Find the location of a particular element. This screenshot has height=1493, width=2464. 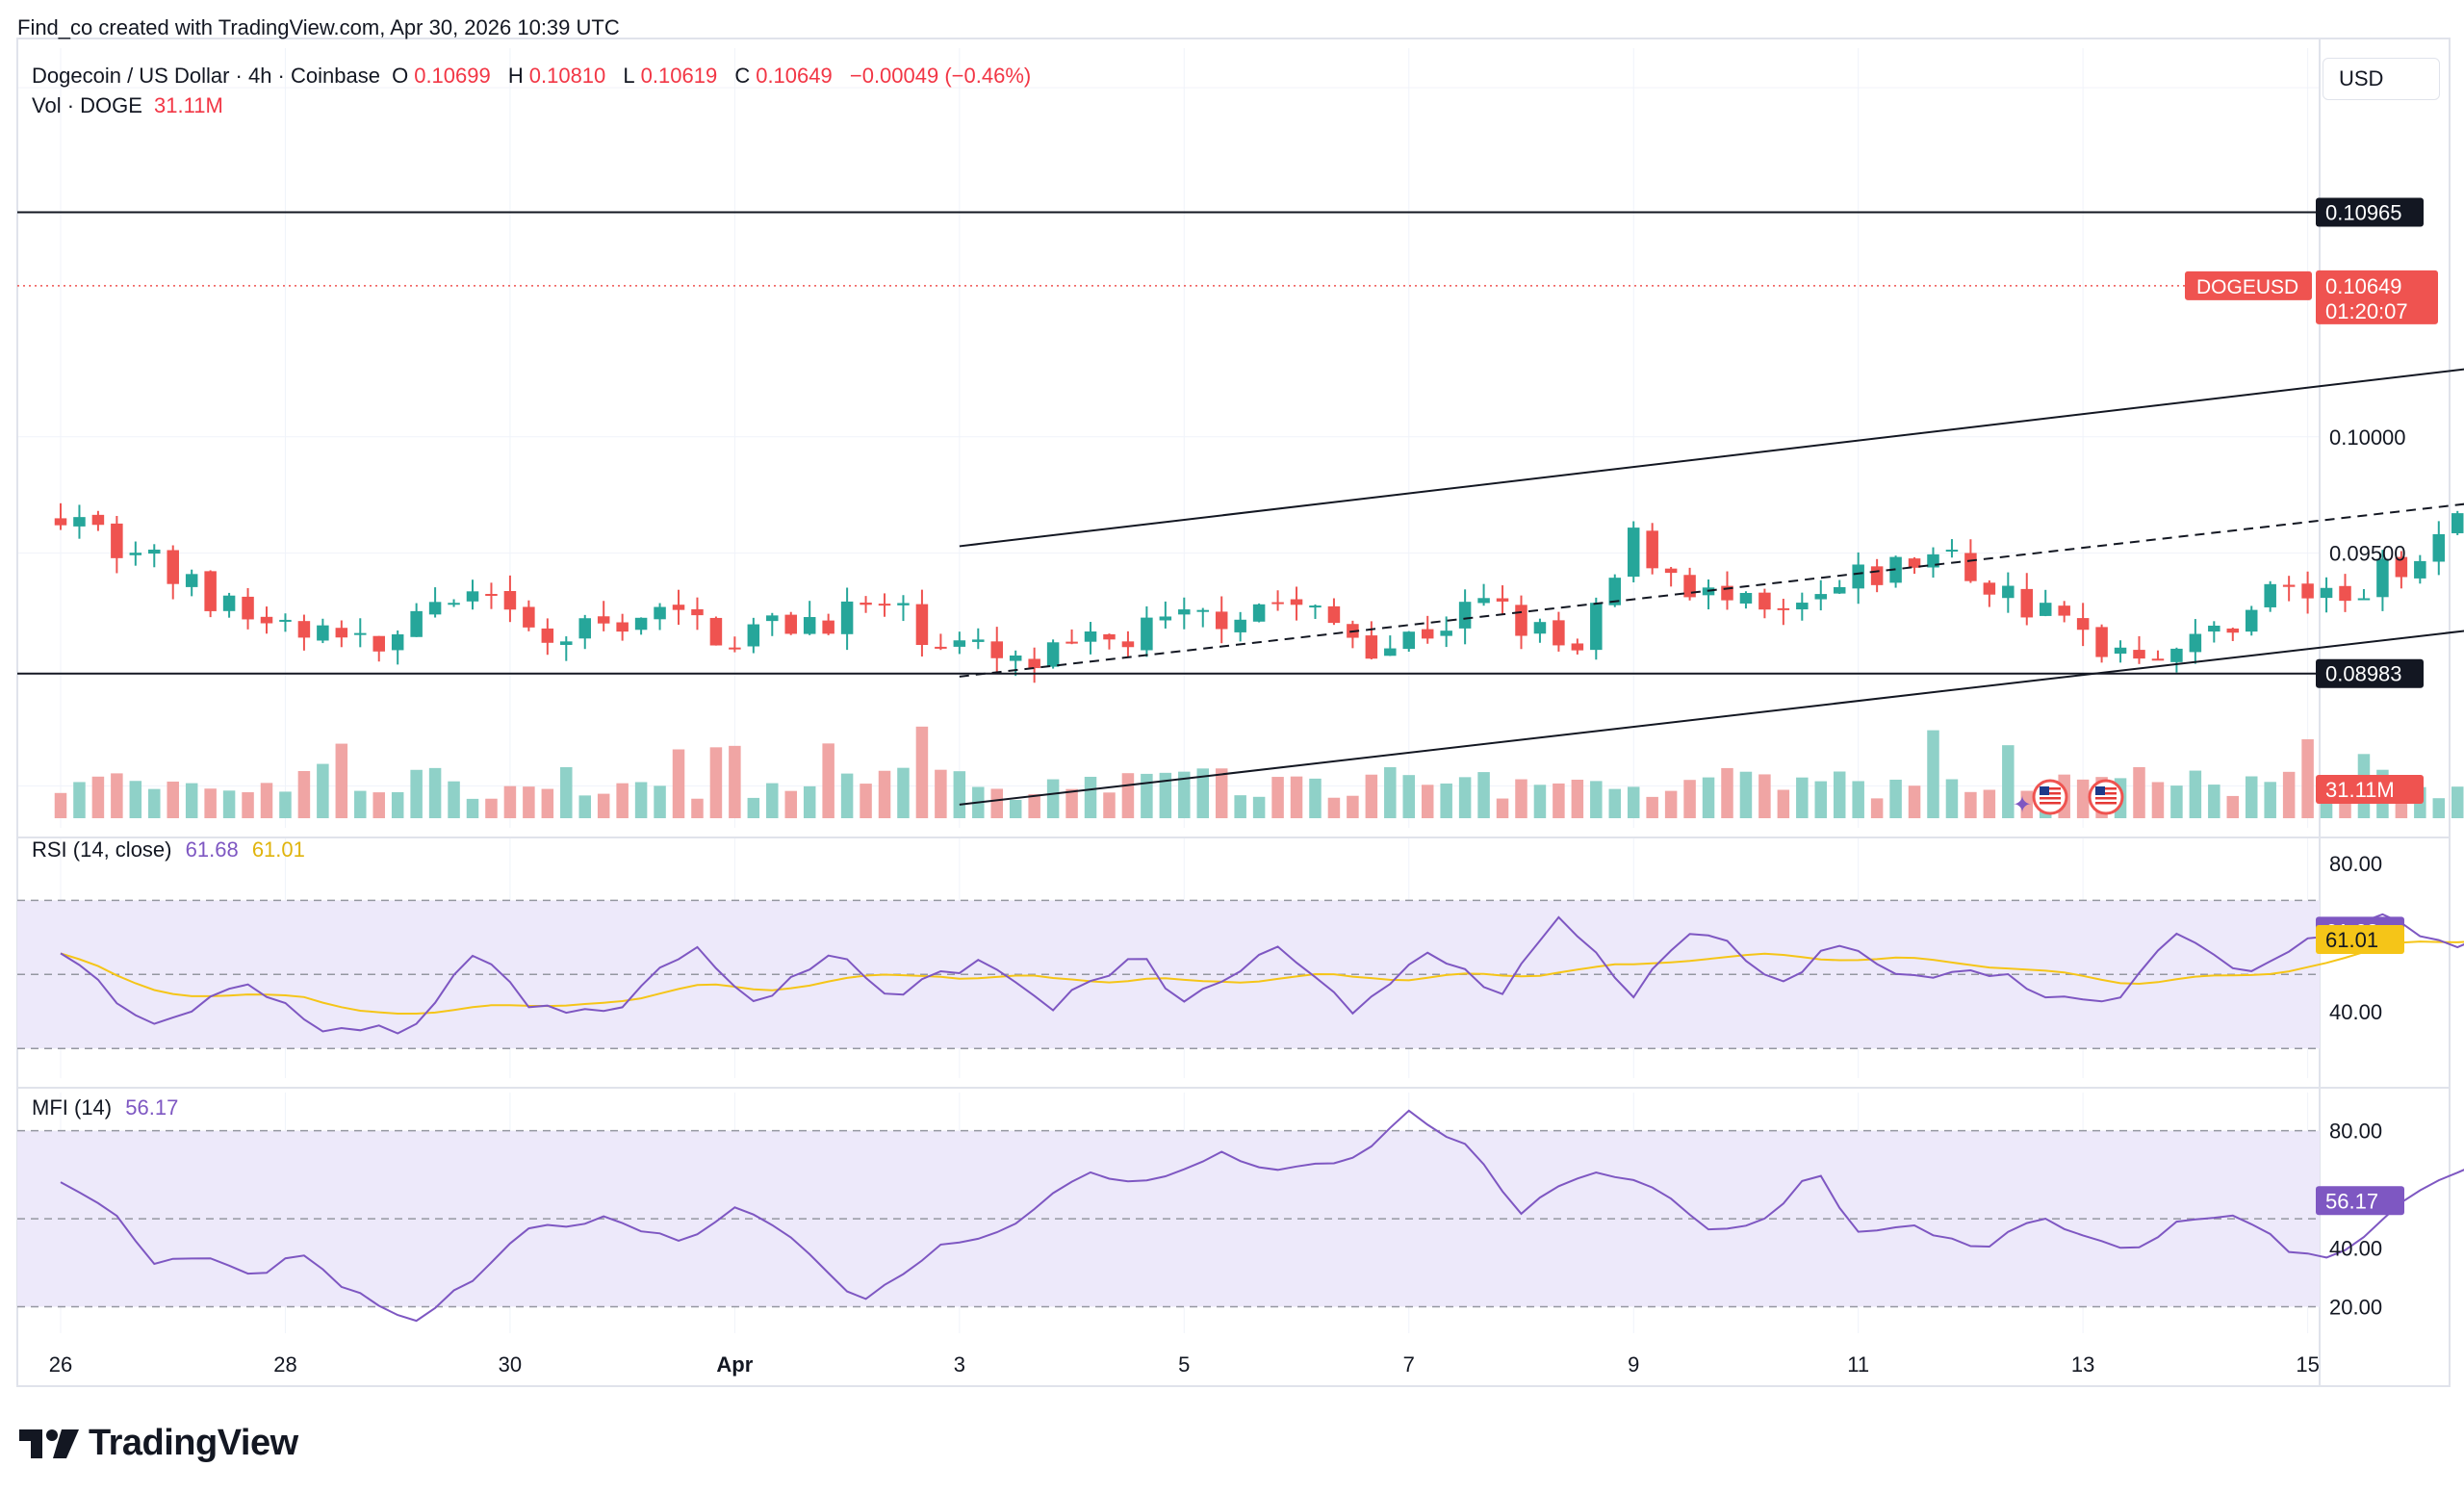

rsi-ma-line is located at coordinates (1262, 977).